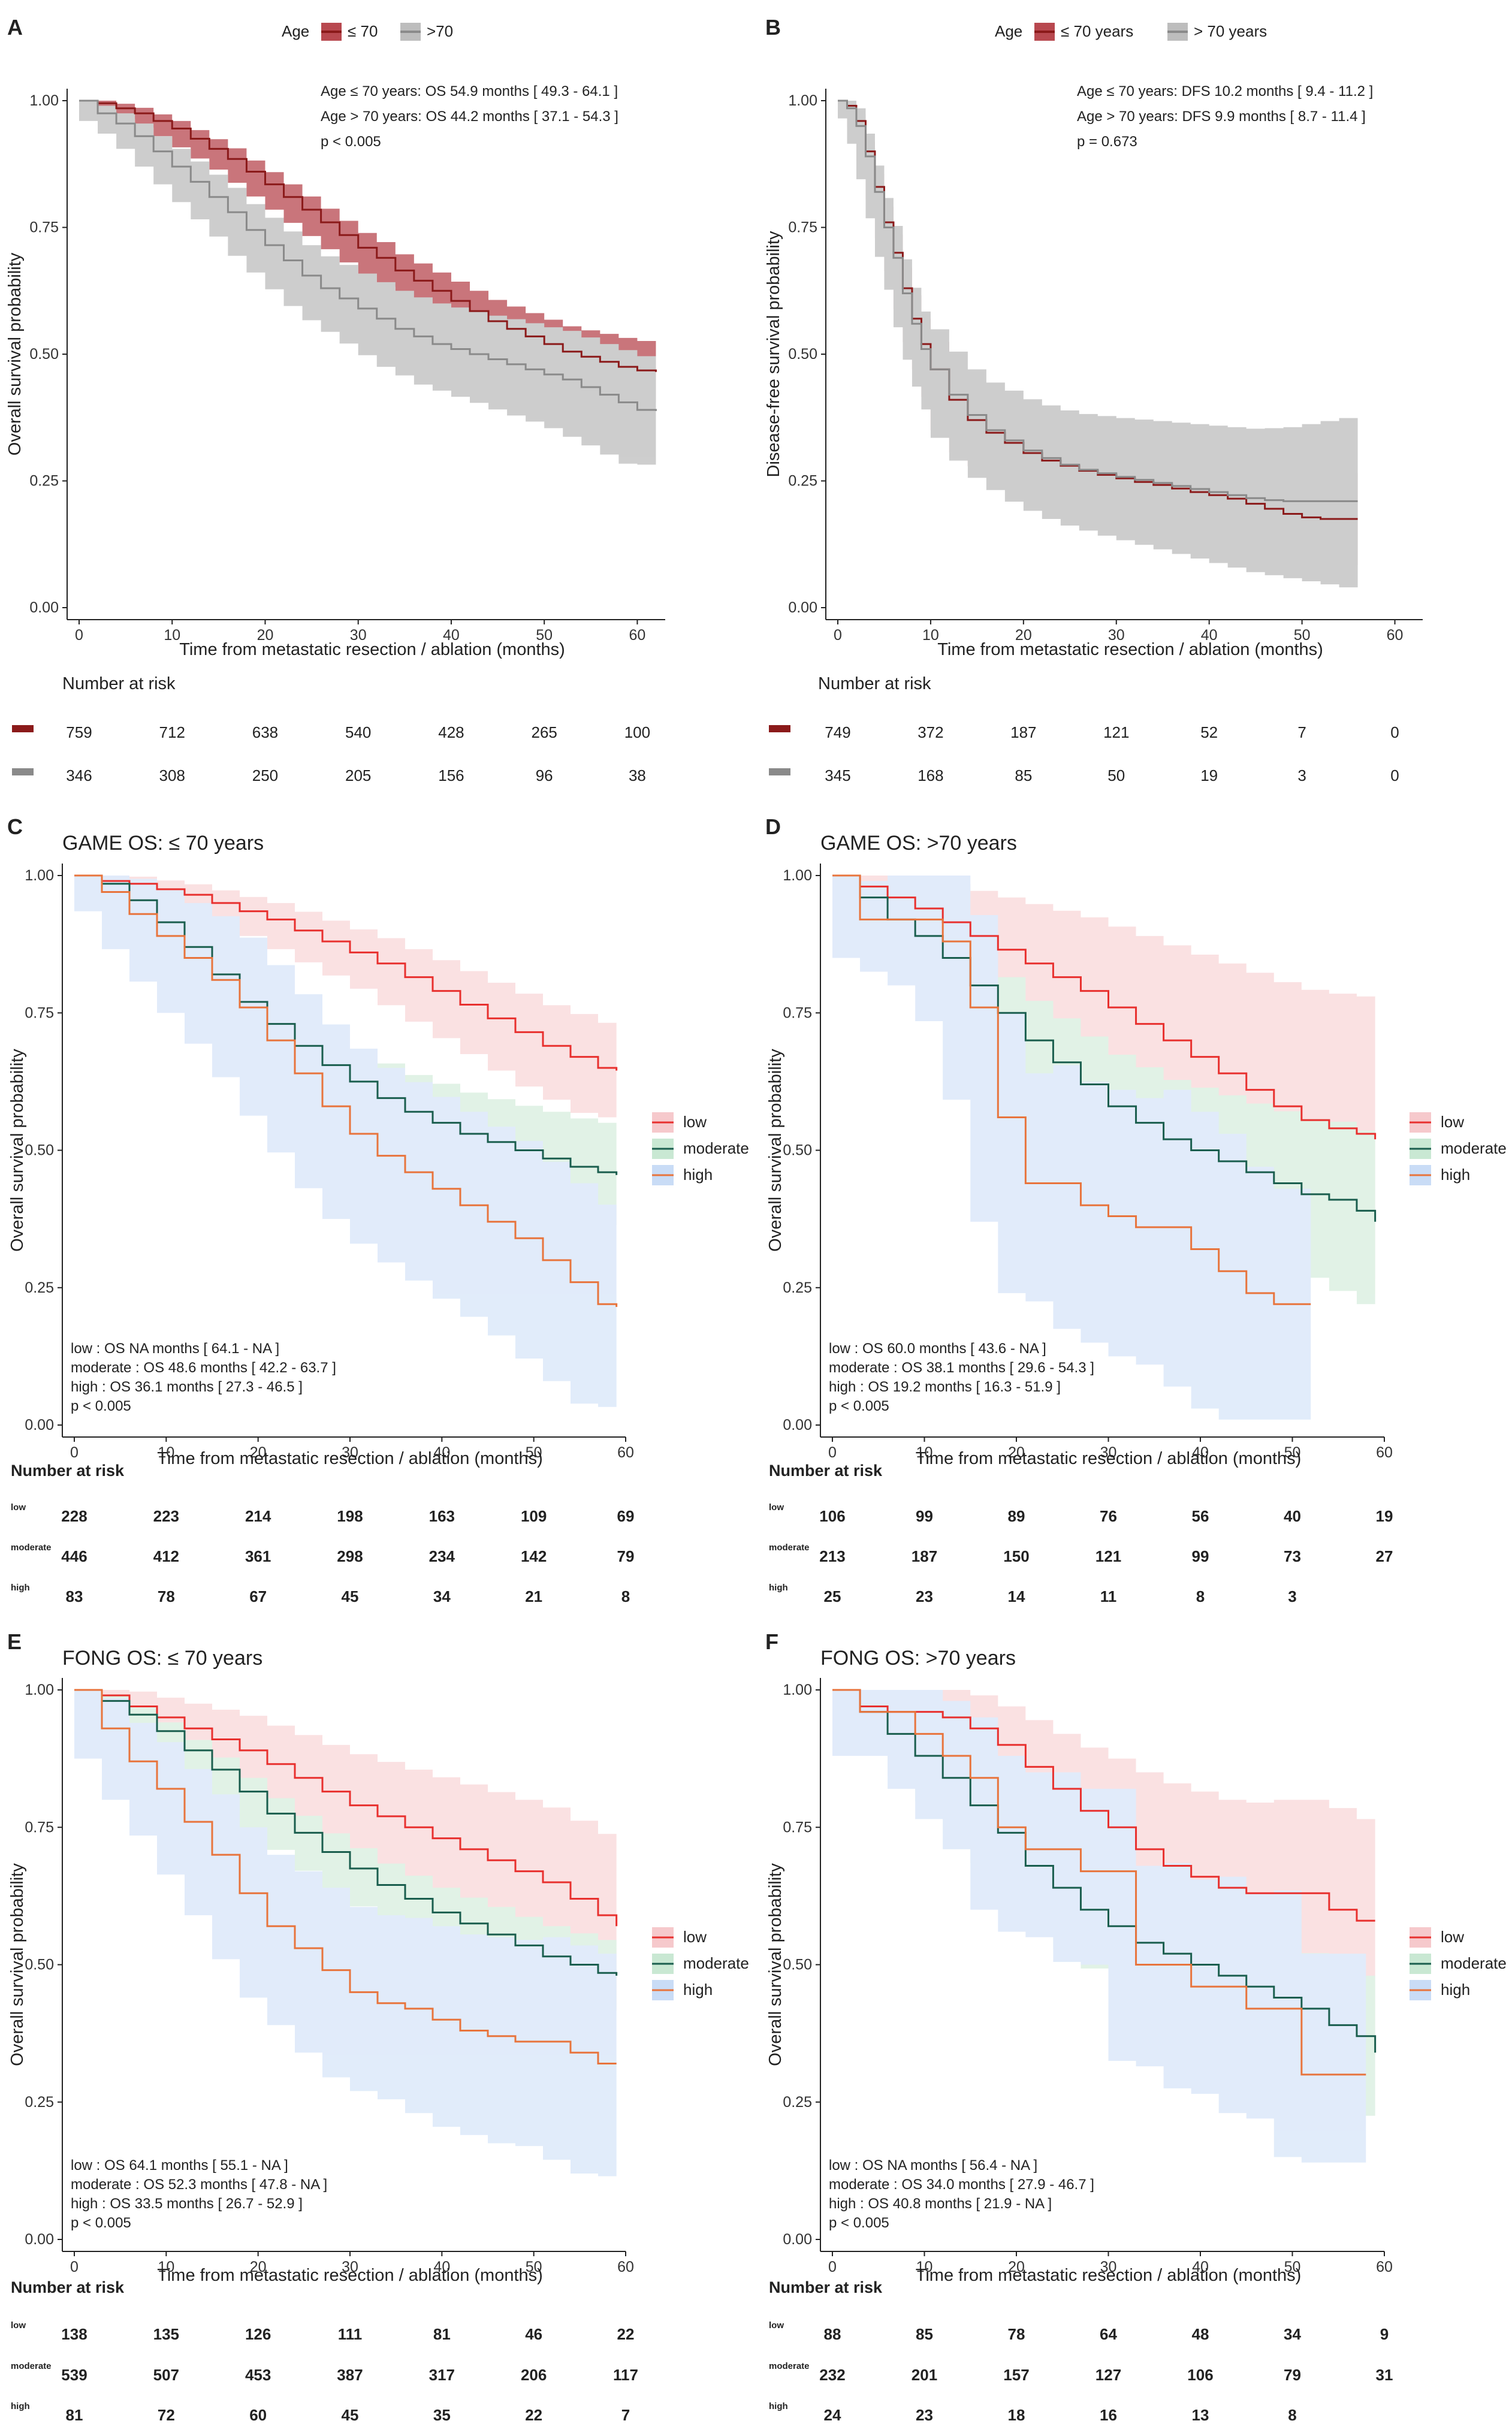 The image size is (1512, 2436). Describe the element at coordinates (1108, 2415) in the screenshot. I see `risk-value: 16` at that location.